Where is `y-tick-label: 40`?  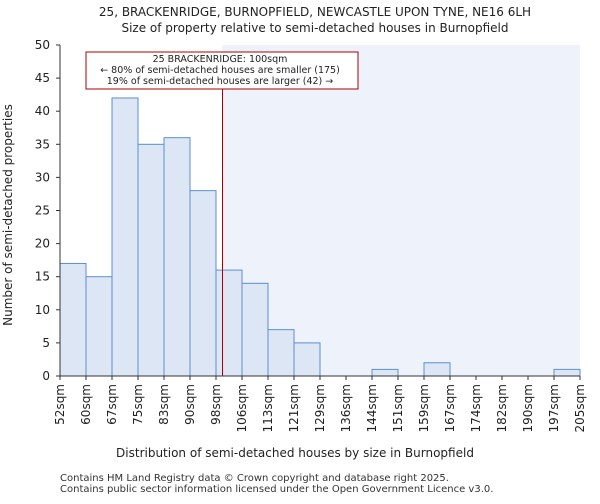 y-tick-label: 40 is located at coordinates (42, 111).